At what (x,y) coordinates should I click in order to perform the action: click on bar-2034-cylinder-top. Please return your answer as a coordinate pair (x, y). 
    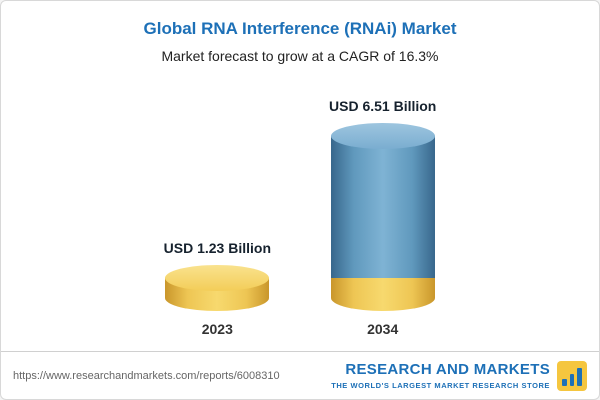
    Looking at the image, I should click on (382, 136).